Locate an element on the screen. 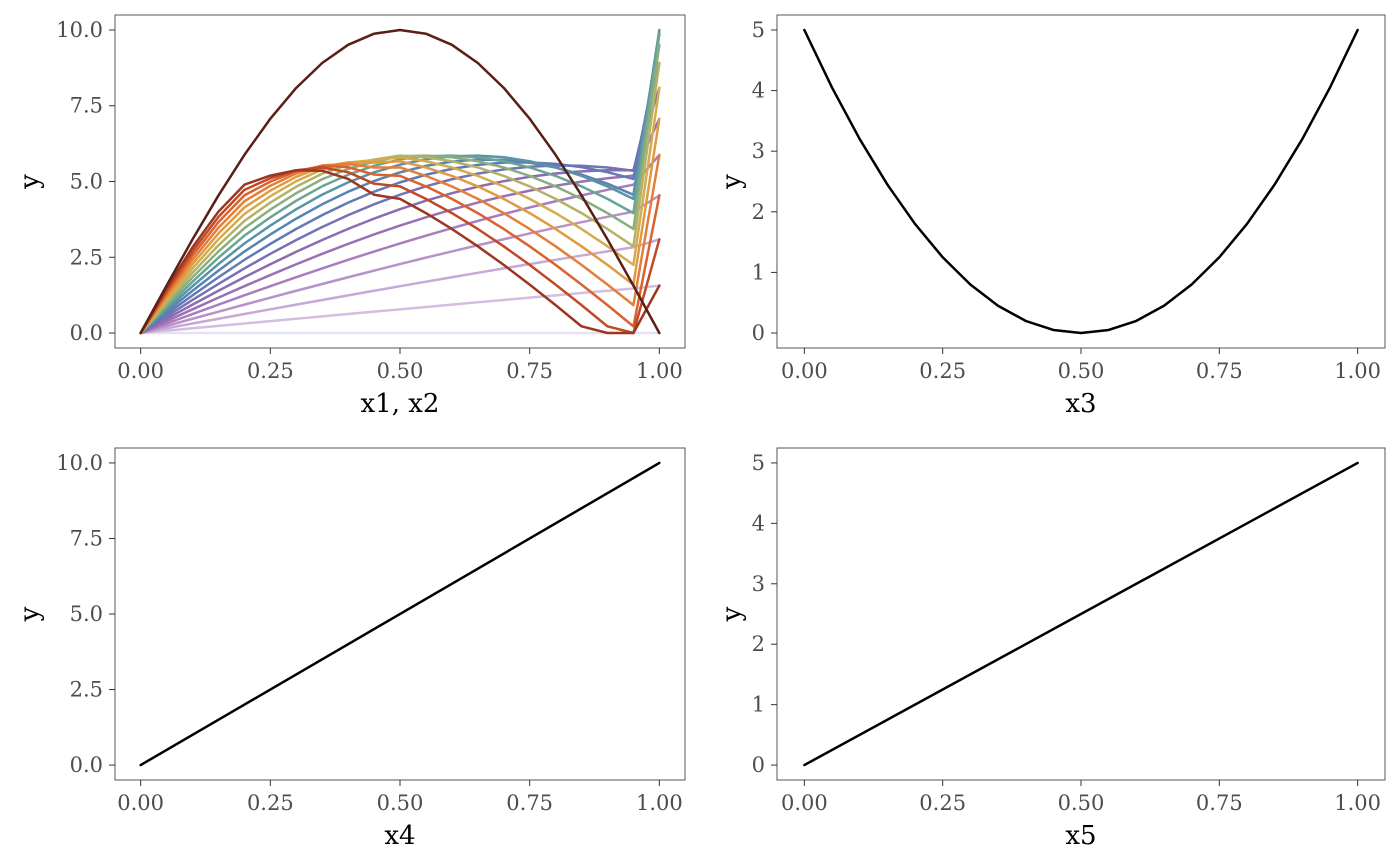 This screenshot has width=1400, height=865. x-axis-title: x5 is located at coordinates (1080, 836).